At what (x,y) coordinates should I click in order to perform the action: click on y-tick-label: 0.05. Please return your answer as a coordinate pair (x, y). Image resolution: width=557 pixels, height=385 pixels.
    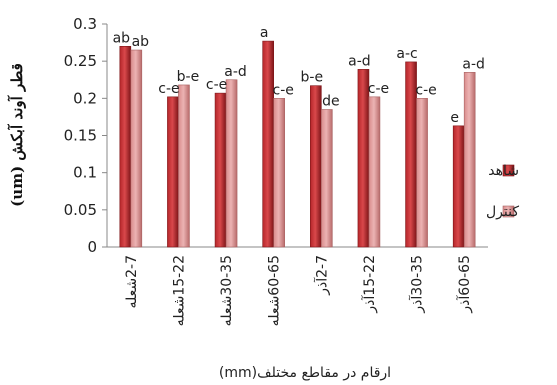
    Looking at the image, I should click on (80, 210).